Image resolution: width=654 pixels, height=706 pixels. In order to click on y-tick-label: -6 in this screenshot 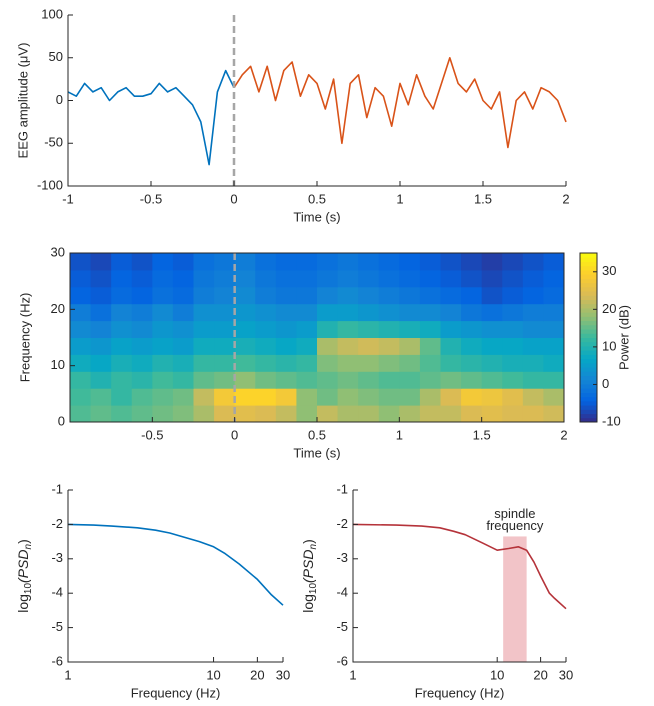, I will do `click(342, 660)`.